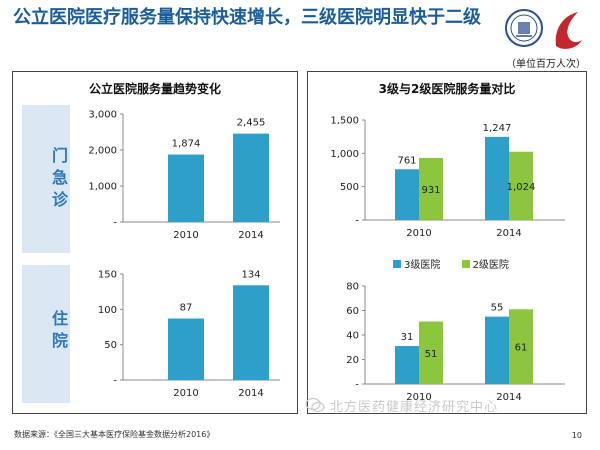 This screenshot has height=450, width=600. What do you see at coordinates (352, 287) in the screenshot?
I see `y-tick-label: 80` at bounding box center [352, 287].